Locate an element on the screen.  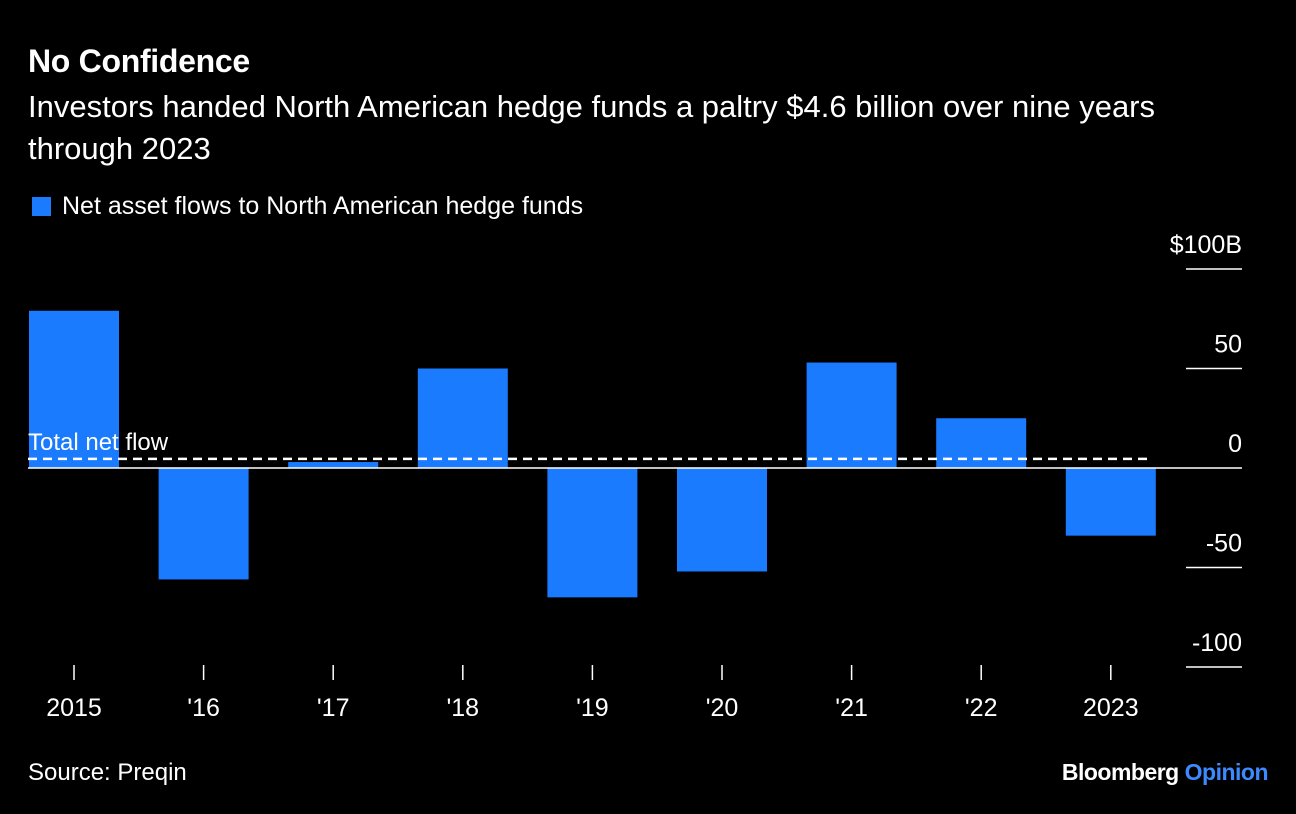
x-tick-label: '21 is located at coordinates (851, 708).